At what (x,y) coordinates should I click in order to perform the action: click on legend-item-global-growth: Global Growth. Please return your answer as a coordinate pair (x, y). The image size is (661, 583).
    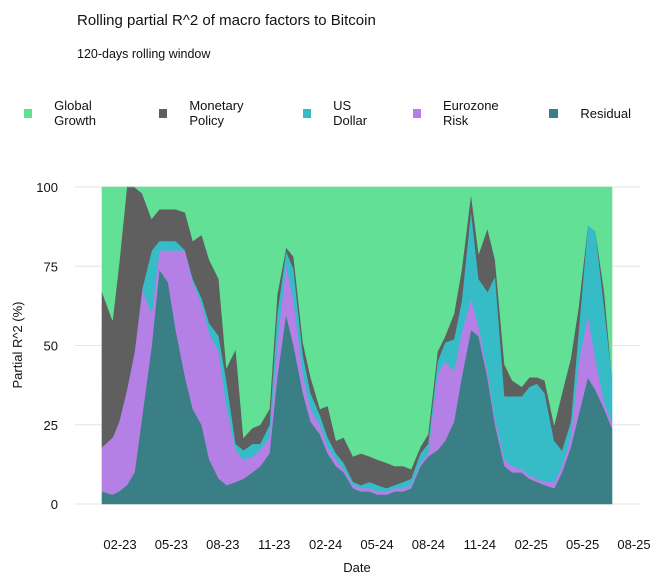
    Looking at the image, I should click on (76, 113).